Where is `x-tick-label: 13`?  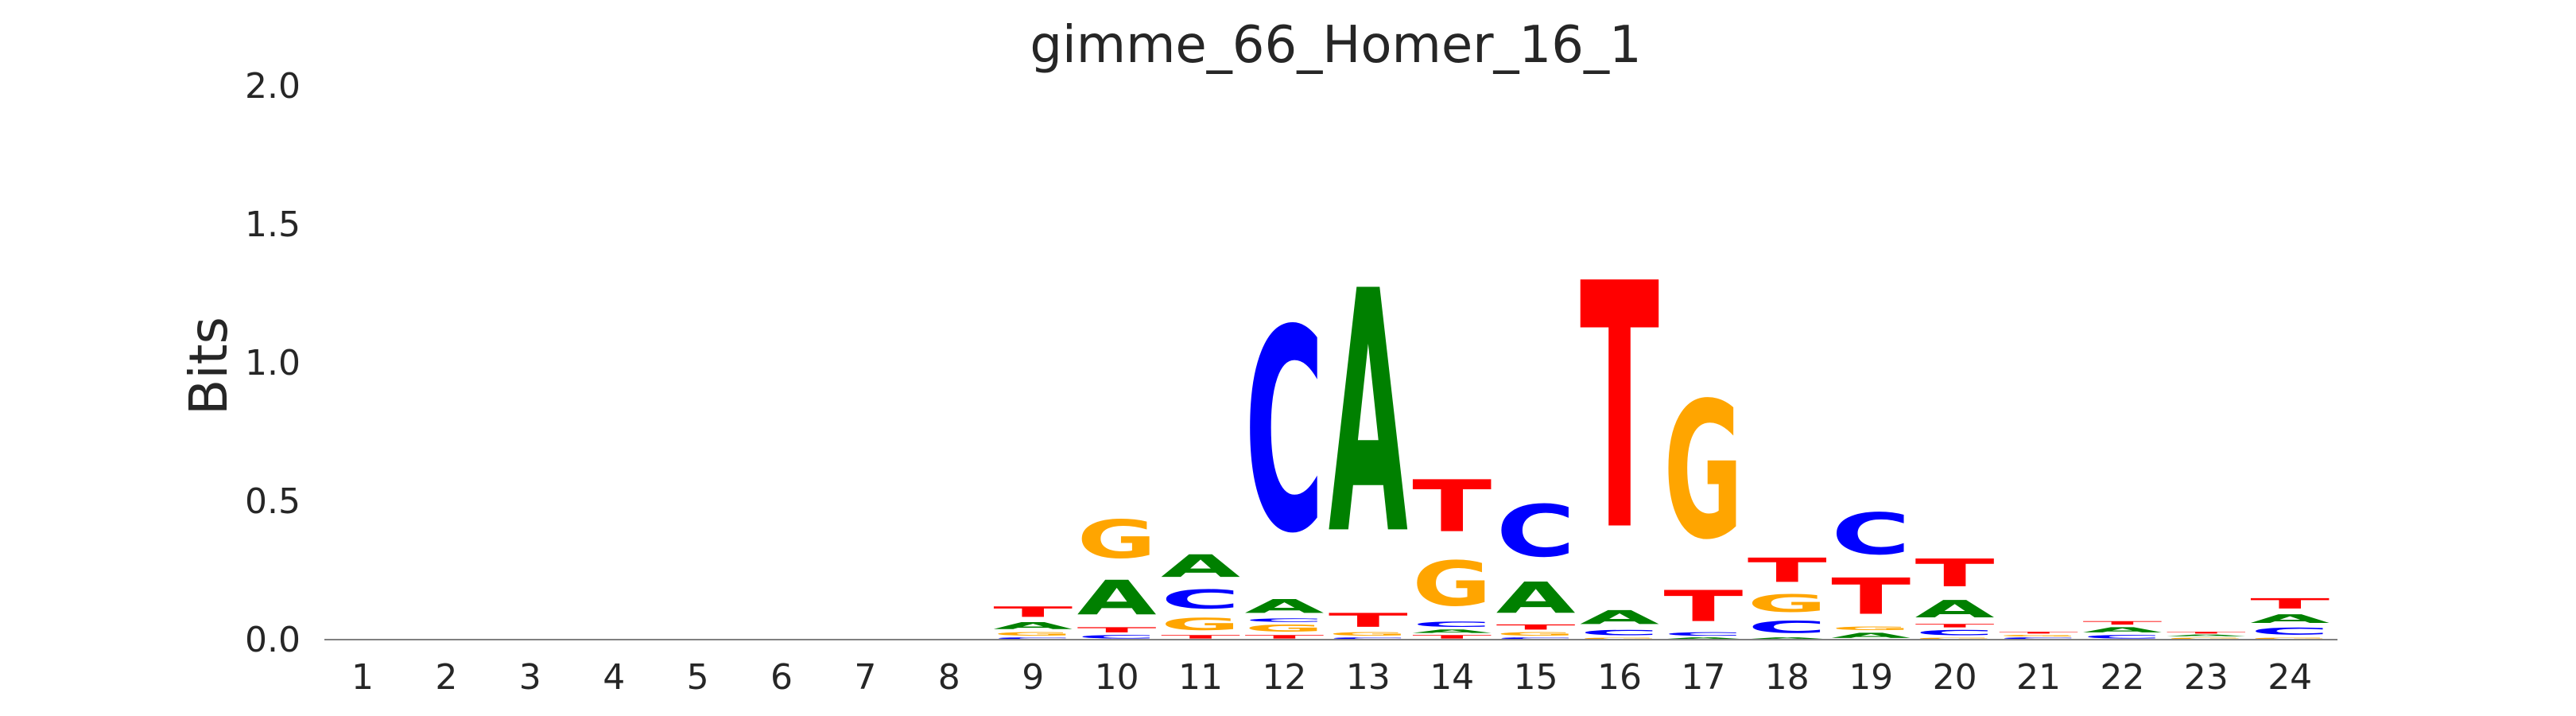 x-tick-label: 13 is located at coordinates (1369, 677).